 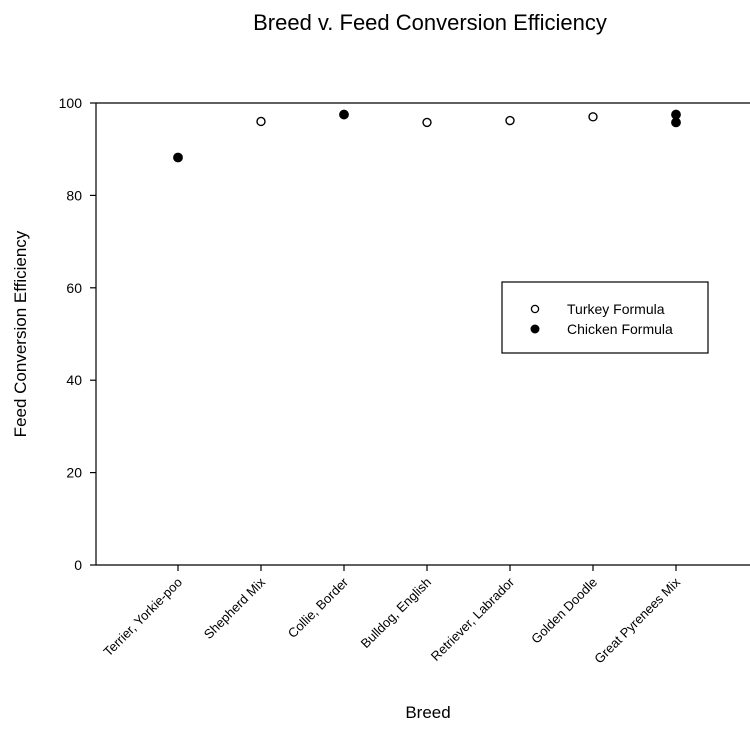 I want to click on x-tick-label-collie-border: Collie, Border, so click(x=318, y=607).